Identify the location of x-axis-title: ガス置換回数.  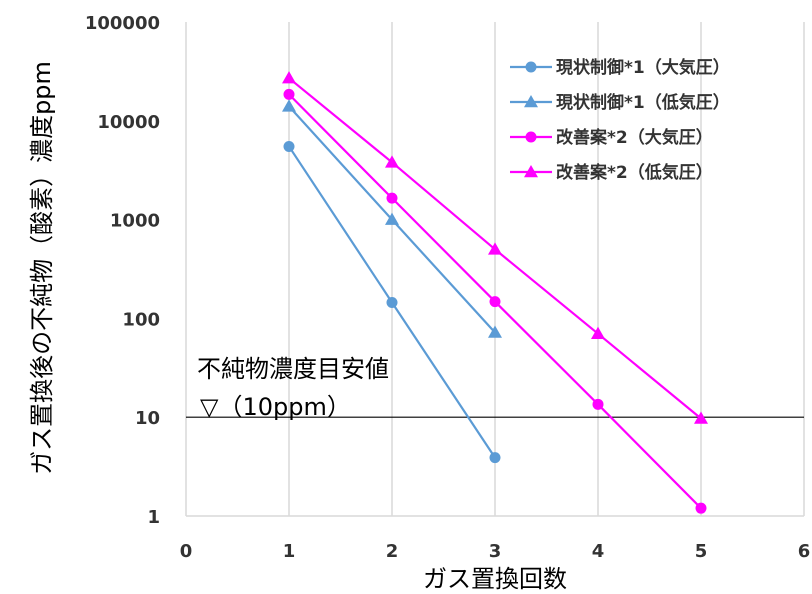
(495, 579).